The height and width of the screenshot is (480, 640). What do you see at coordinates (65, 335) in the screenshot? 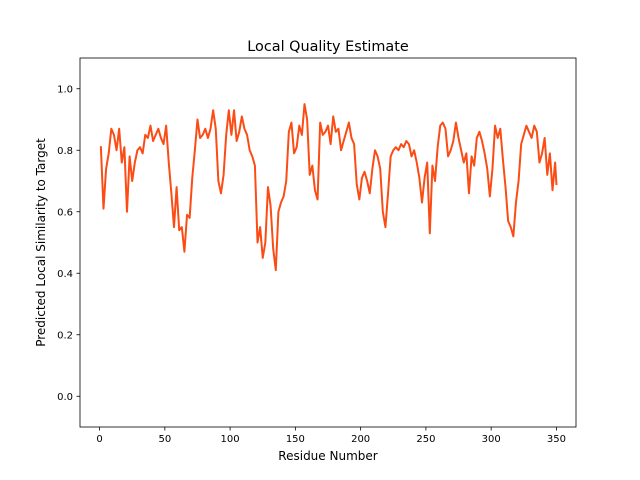
I see `y-tick-label: 0.2` at bounding box center [65, 335].